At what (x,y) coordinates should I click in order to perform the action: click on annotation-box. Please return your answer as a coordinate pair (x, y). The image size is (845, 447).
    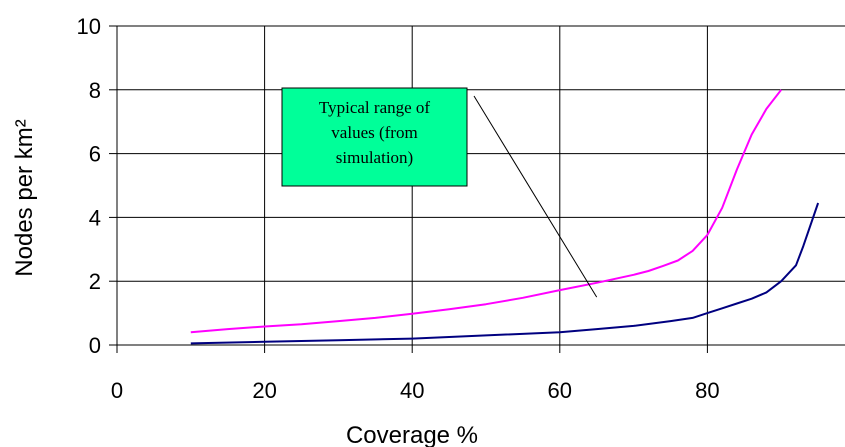
    Looking at the image, I should click on (374, 137).